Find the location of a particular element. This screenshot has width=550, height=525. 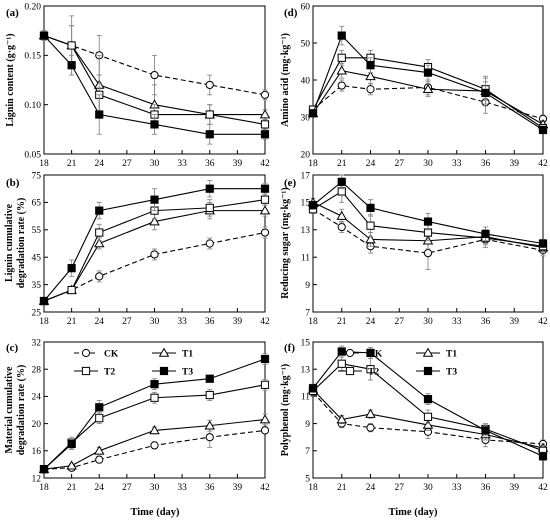

y-tick-label: 32 is located at coordinates (37, 343).